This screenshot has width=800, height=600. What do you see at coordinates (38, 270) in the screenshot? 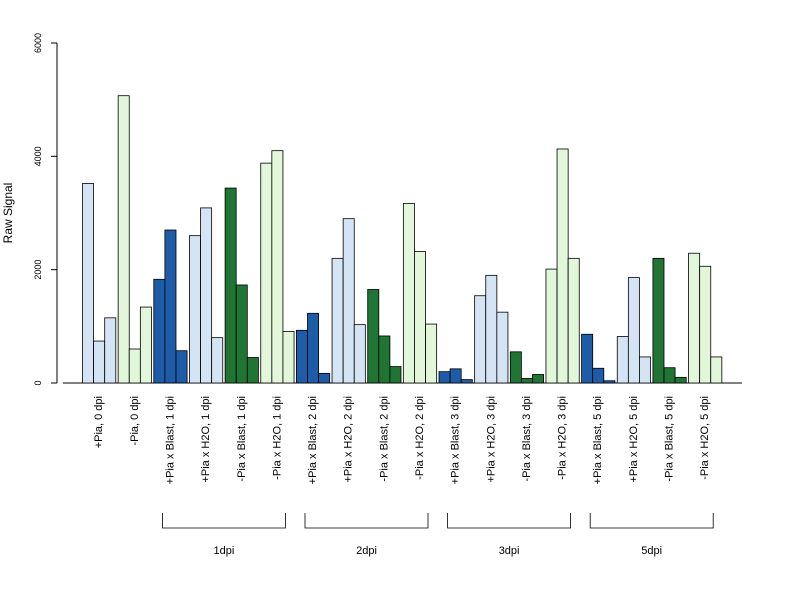
I see `y-tick-label: 2000` at bounding box center [38, 270].